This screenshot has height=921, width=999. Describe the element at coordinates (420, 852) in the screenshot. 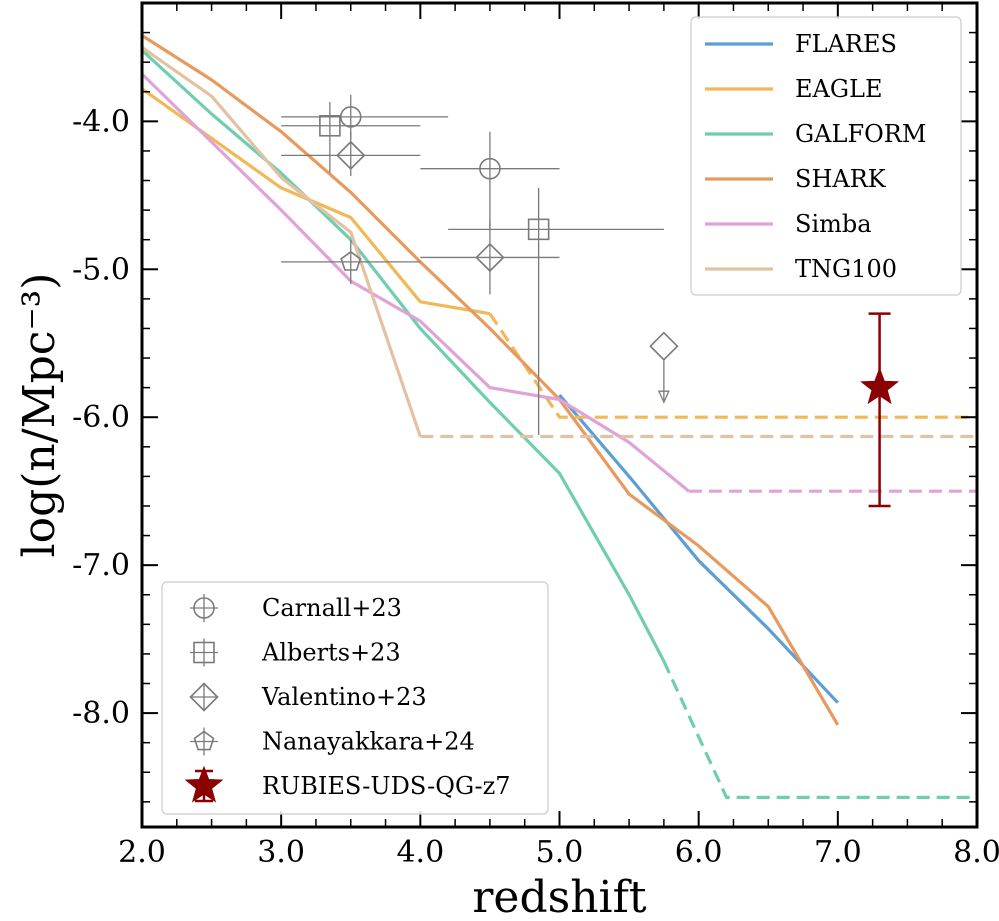

I see `x-tick-label: 4.0` at that location.